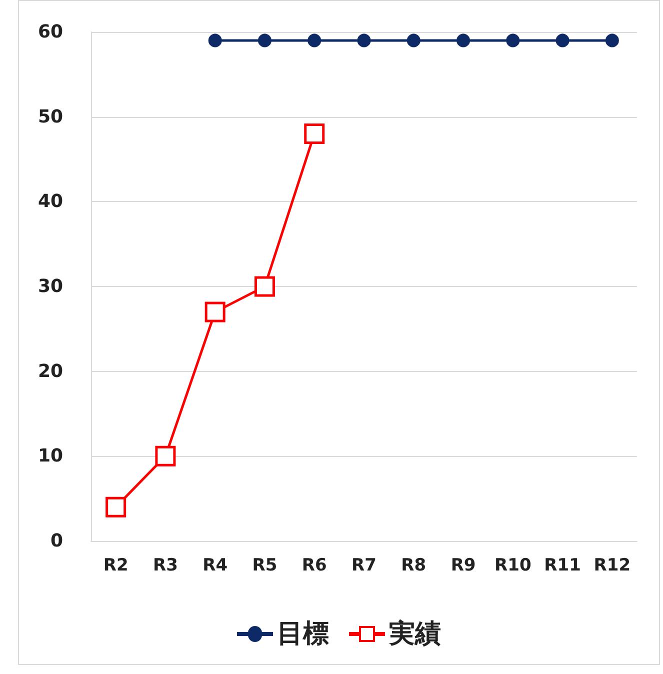 This screenshot has width=663, height=674. I want to click on x-tick-label: R11, so click(562, 566).